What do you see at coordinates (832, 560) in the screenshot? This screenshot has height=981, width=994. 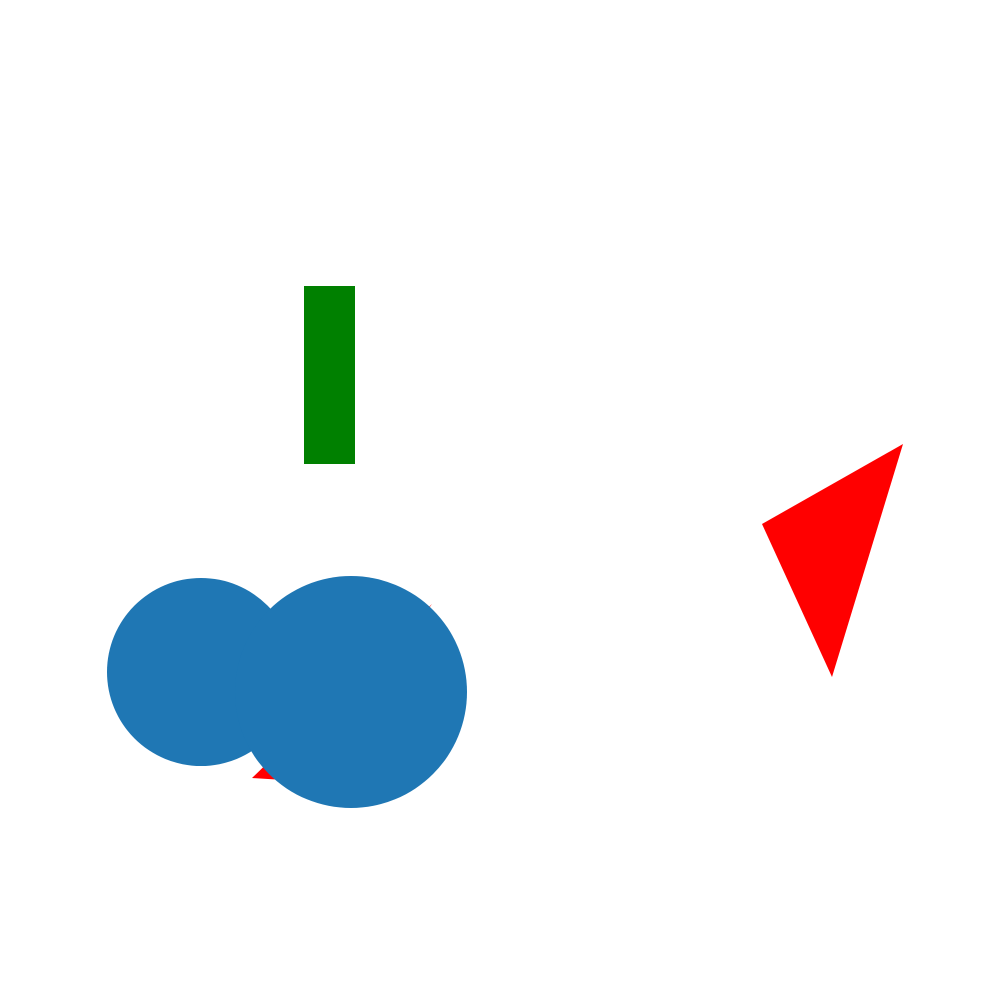 I see `red-triangle` at bounding box center [832, 560].